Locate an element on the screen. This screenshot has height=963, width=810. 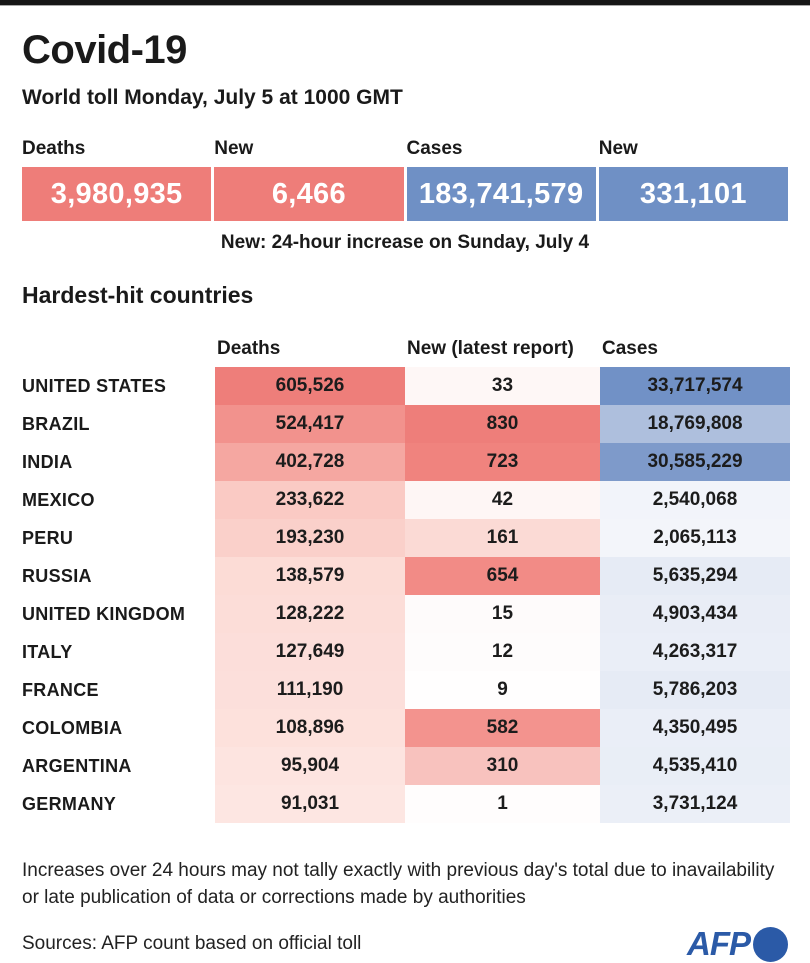
summary-label-new-deaths: New is located at coordinates (234, 148).